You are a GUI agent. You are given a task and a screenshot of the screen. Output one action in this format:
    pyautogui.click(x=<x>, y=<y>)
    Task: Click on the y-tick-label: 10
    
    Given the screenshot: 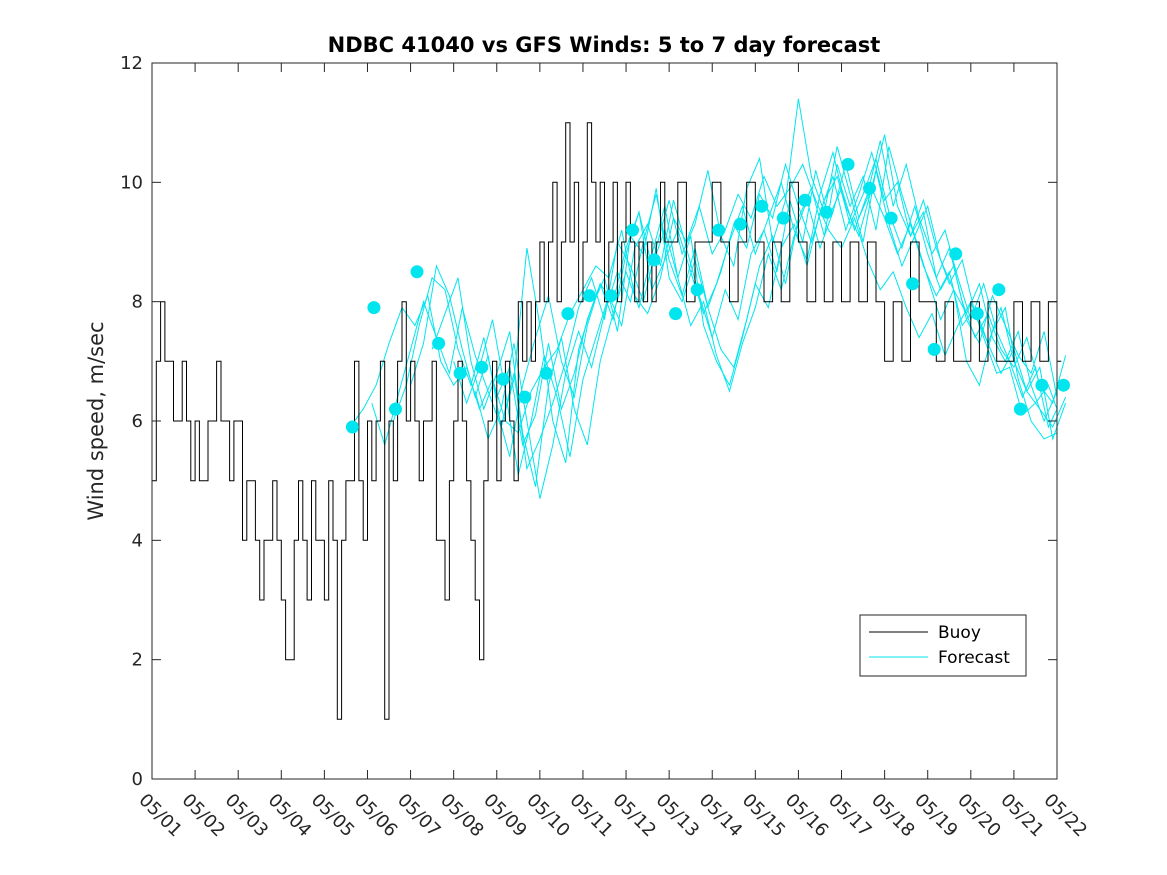 What is the action you would take?
    pyautogui.click(x=131, y=182)
    